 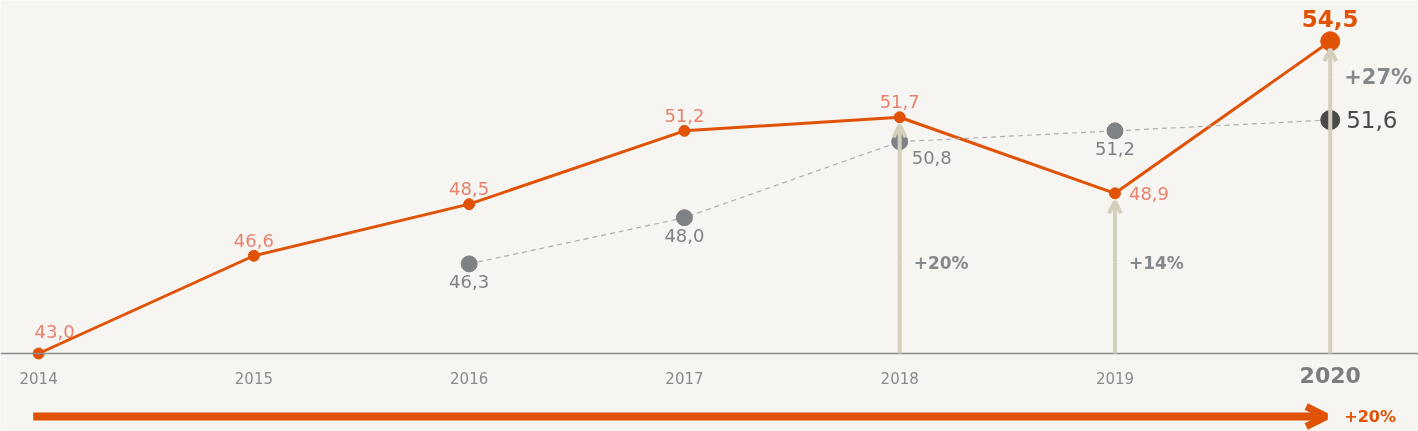 I want to click on x-tick-label: 2015, so click(x=253, y=378).